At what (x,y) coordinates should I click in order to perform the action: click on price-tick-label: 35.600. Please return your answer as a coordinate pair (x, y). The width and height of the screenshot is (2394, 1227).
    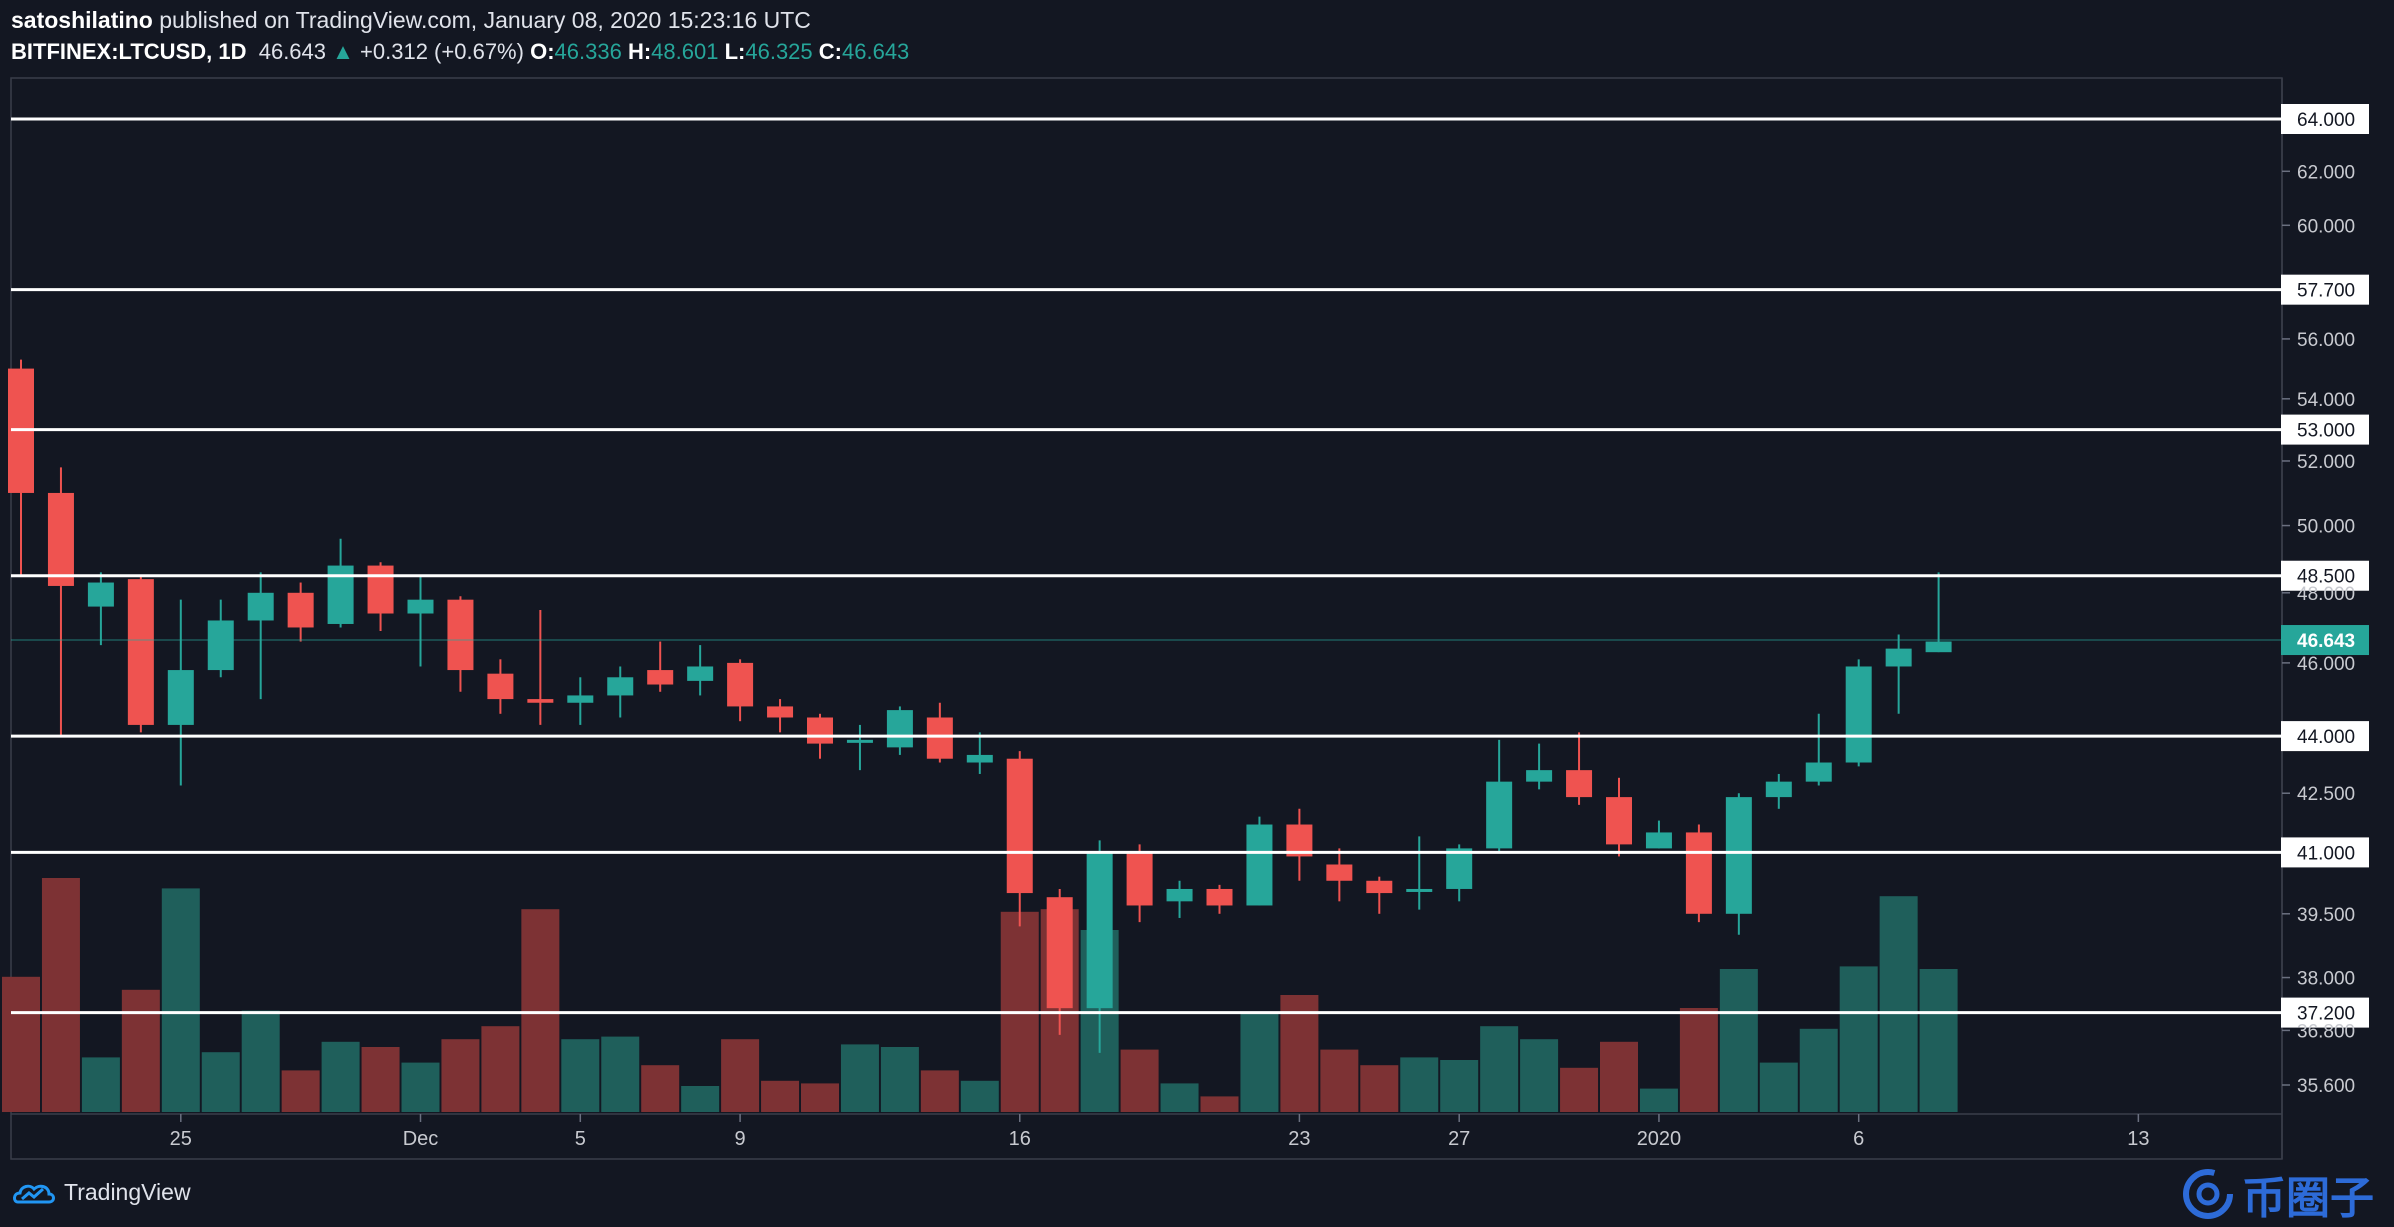
    Looking at the image, I should click on (2326, 1086).